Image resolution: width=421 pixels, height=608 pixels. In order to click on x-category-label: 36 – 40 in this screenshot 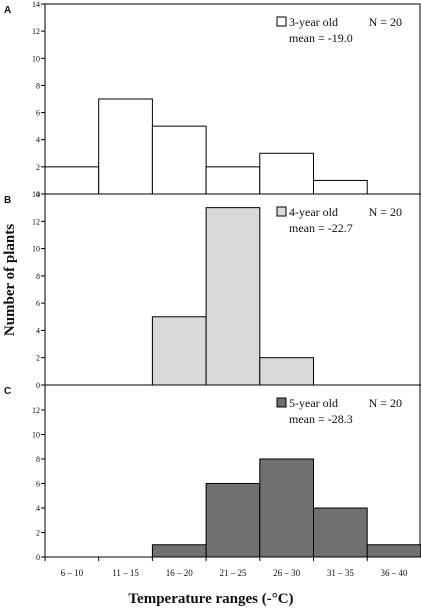, I will do `click(395, 573)`.